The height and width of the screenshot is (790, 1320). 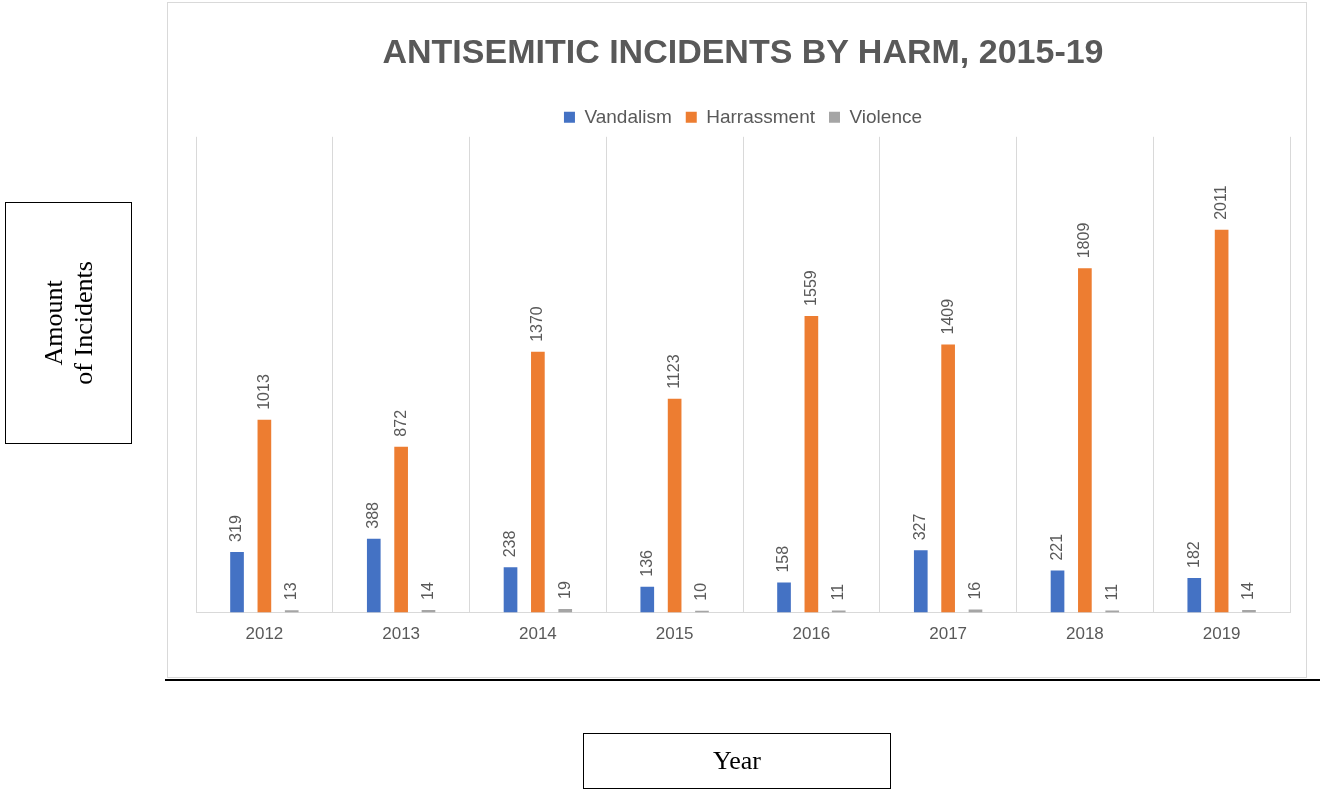 What do you see at coordinates (761, 116) in the screenshot?
I see `legend-label: Harrassment` at bounding box center [761, 116].